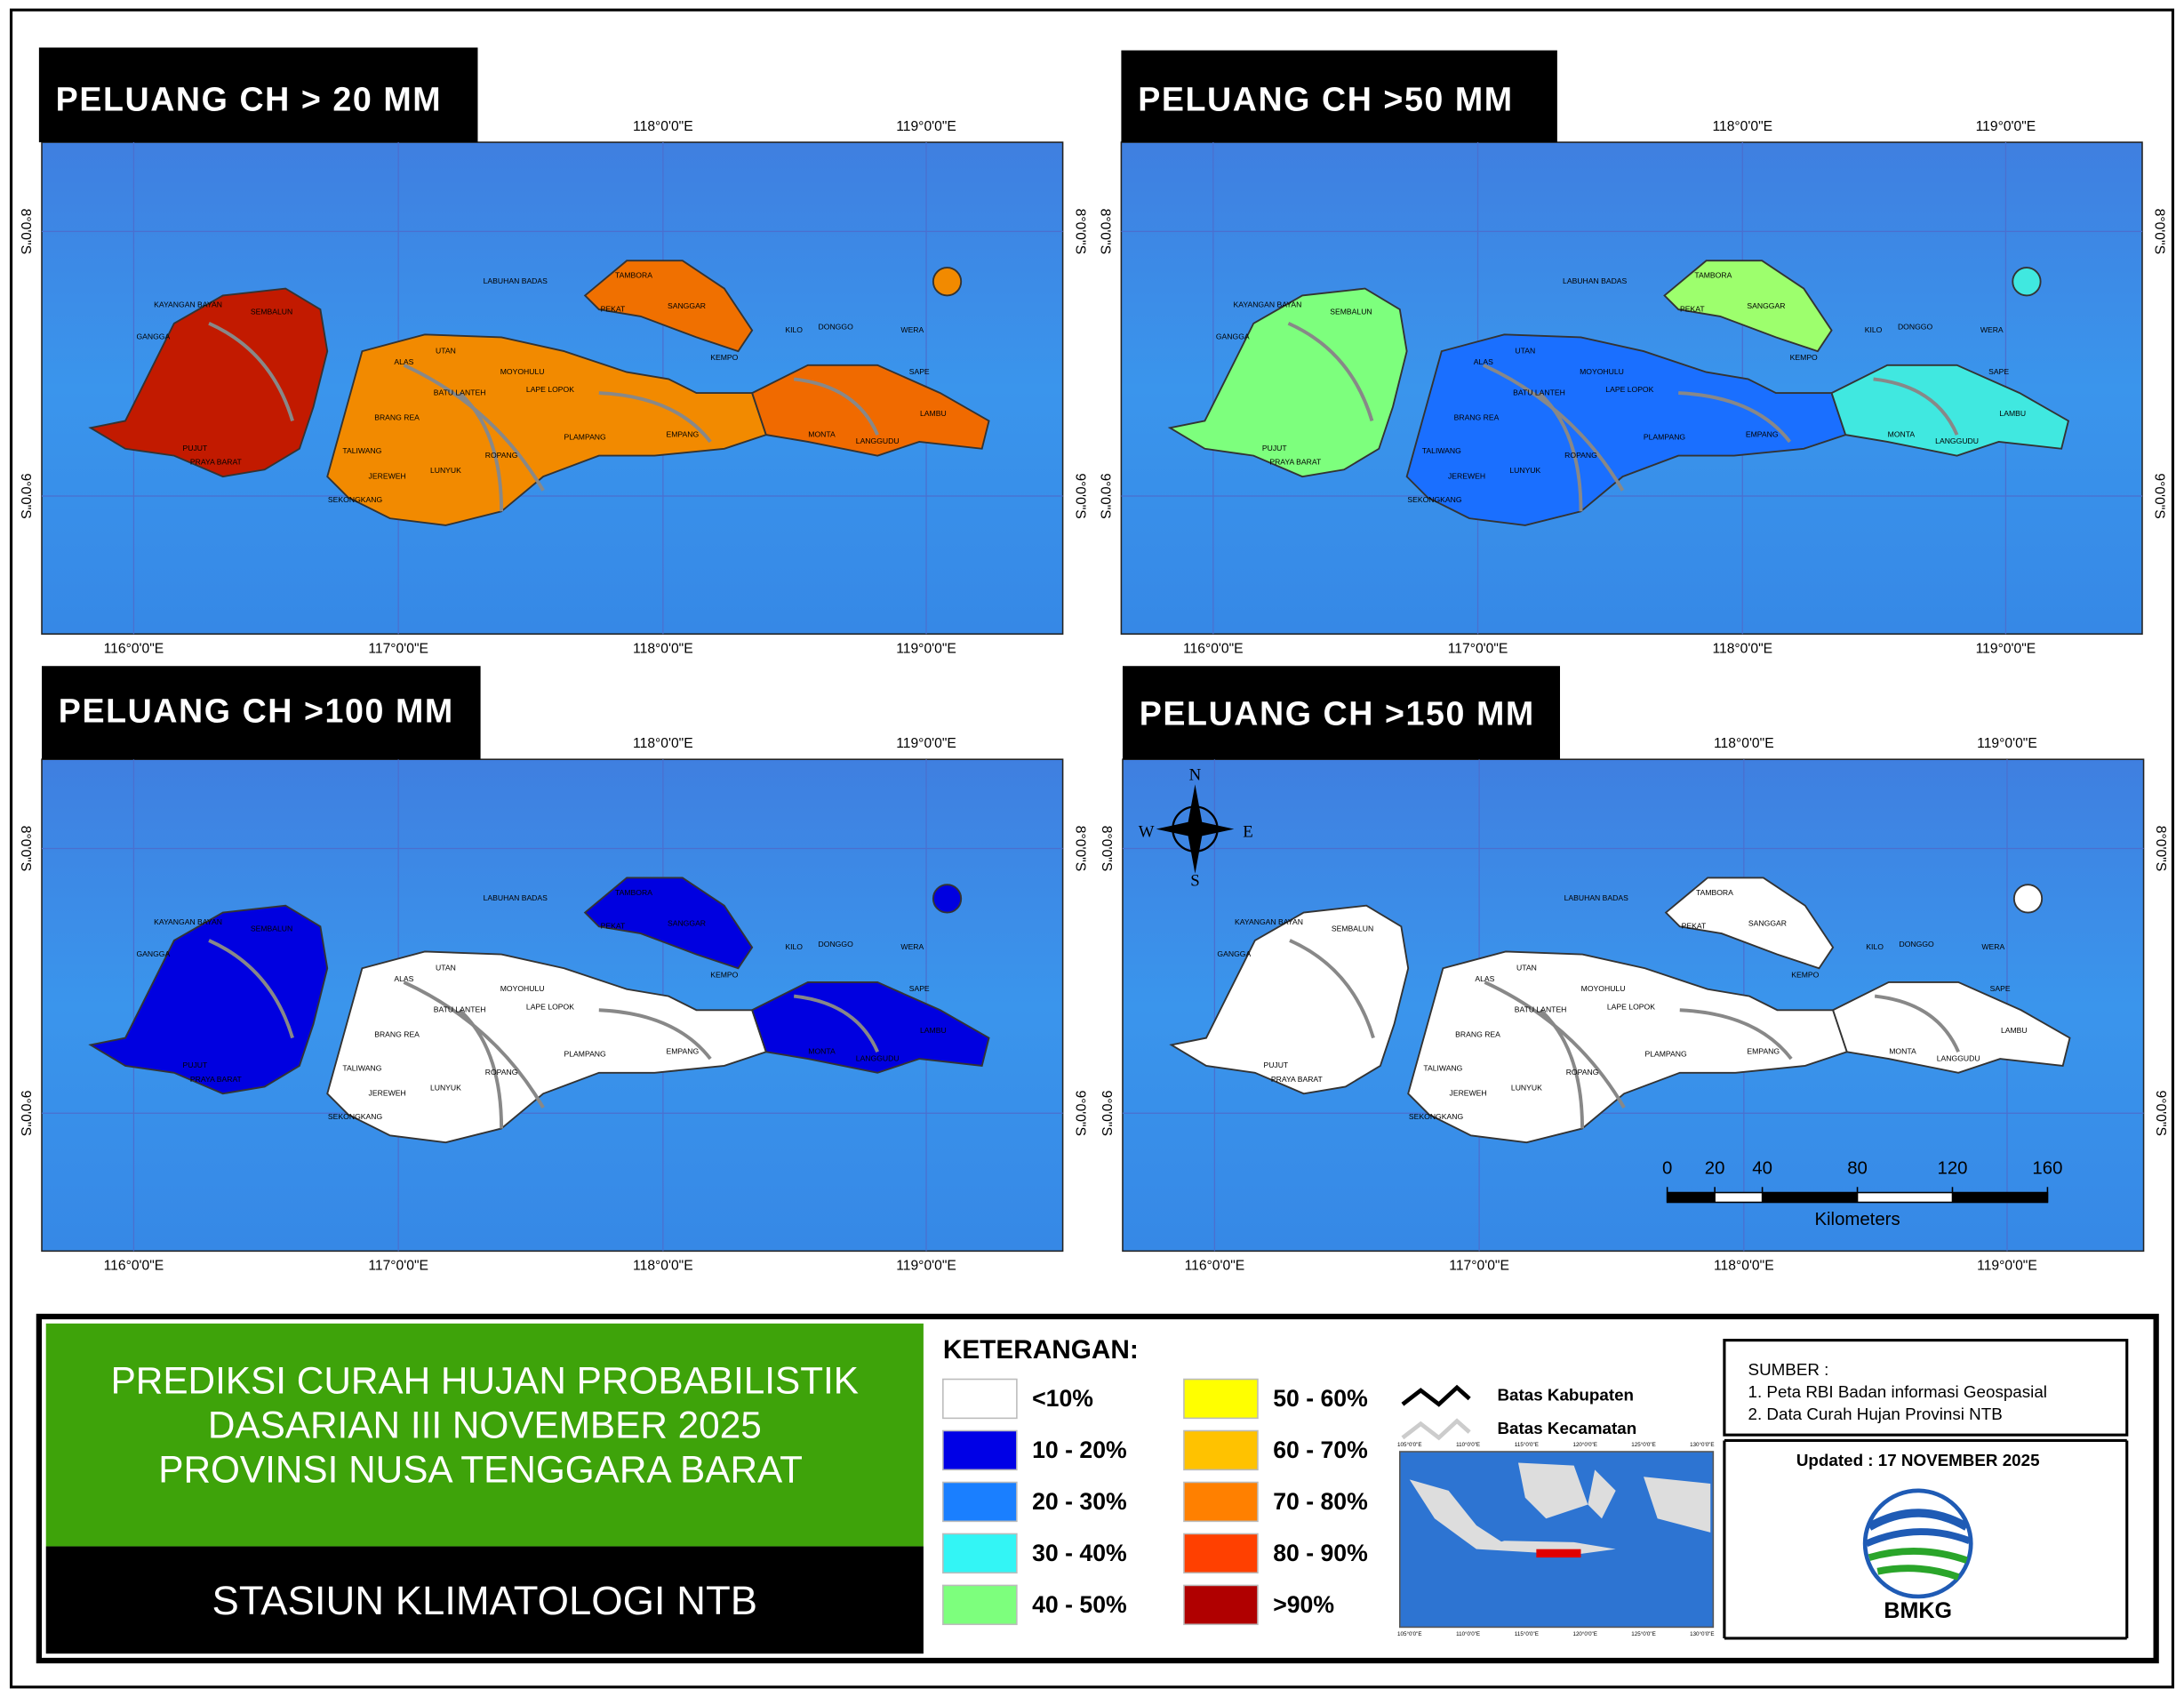  I want to click on lon-label: 117°0'0"E, so click(398, 1266).